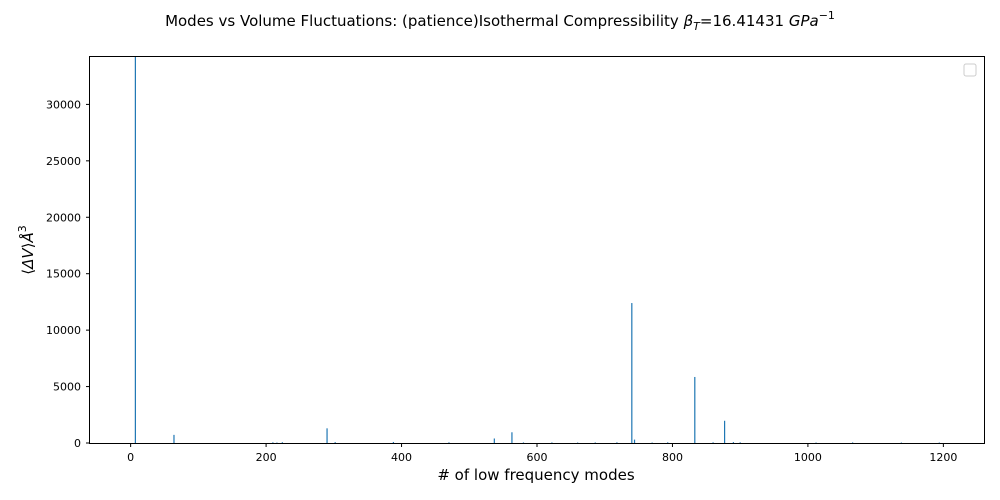 This screenshot has width=1000, height=500. Describe the element at coordinates (943, 457) in the screenshot. I see `x-tick-label: 1200` at that location.